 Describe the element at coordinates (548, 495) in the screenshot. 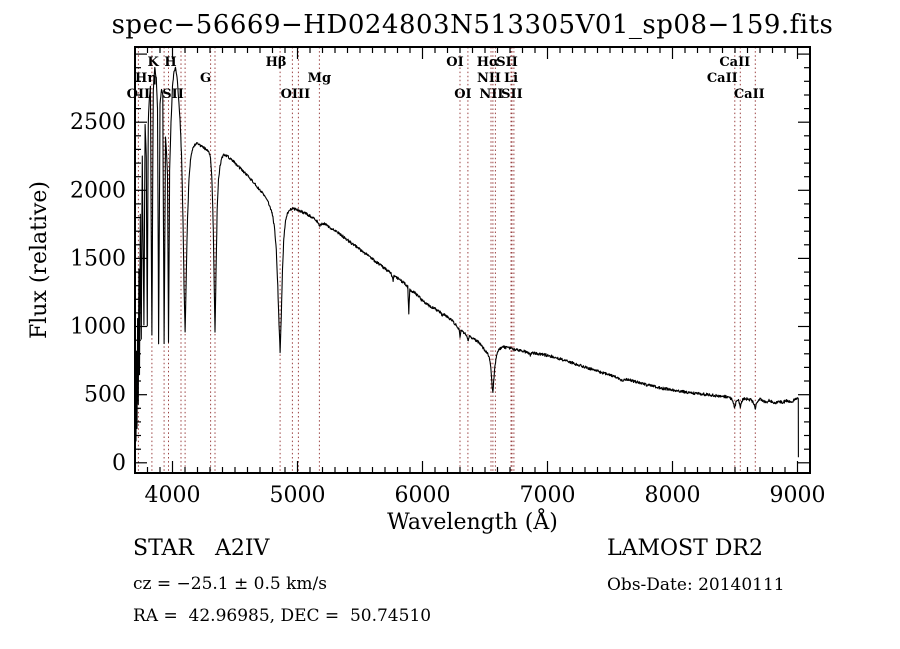

I see `x-tick-label: 7000` at that location.